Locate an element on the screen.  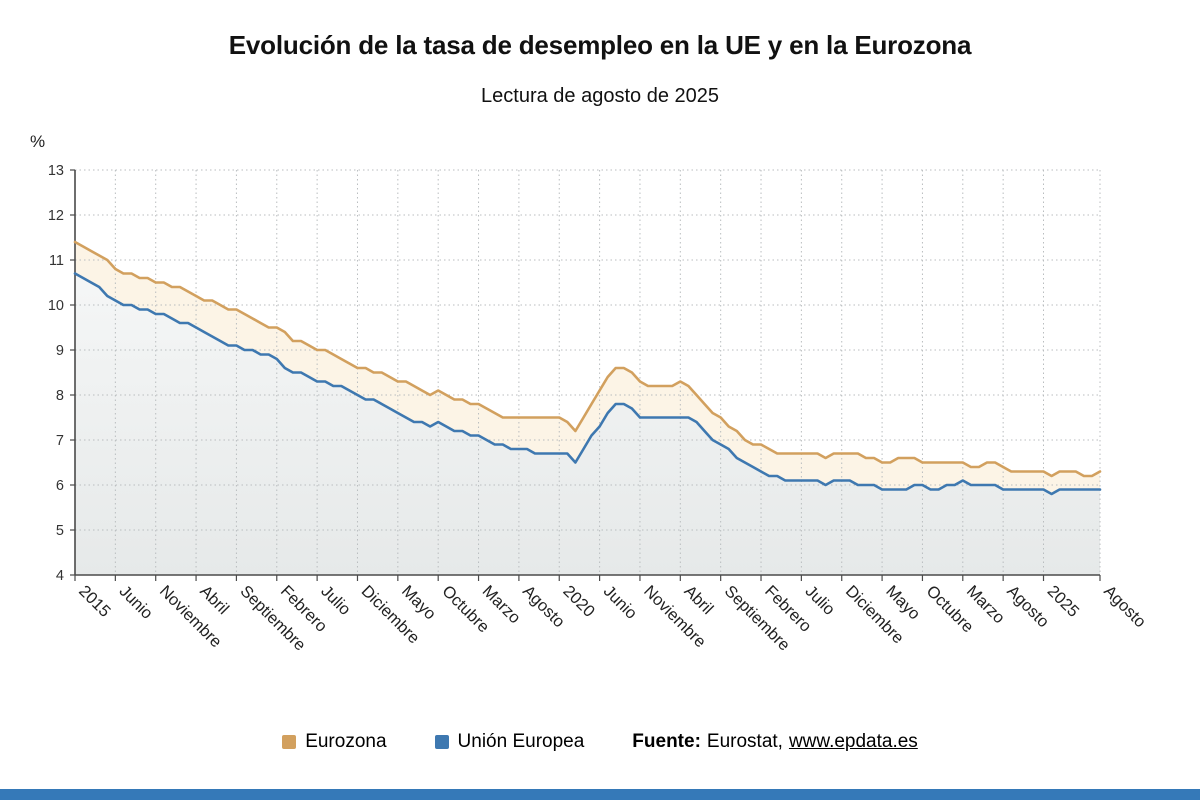
eurozona-legend-label: Eurozona is located at coordinates (346, 741).